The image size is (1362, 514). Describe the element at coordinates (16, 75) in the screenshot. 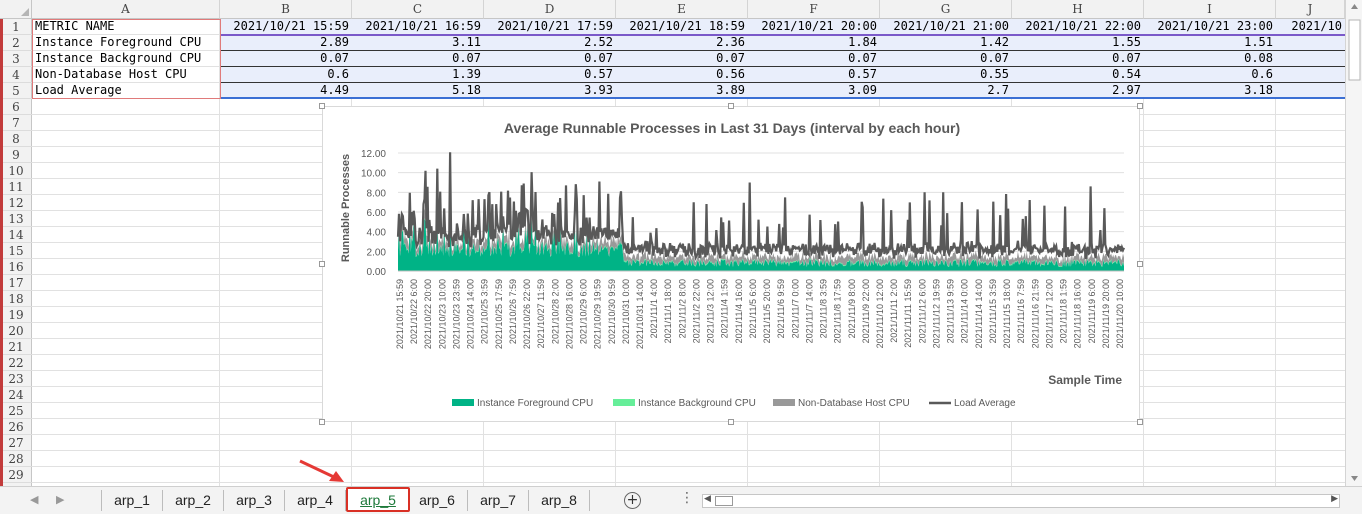

I see `row-header: 4` at that location.